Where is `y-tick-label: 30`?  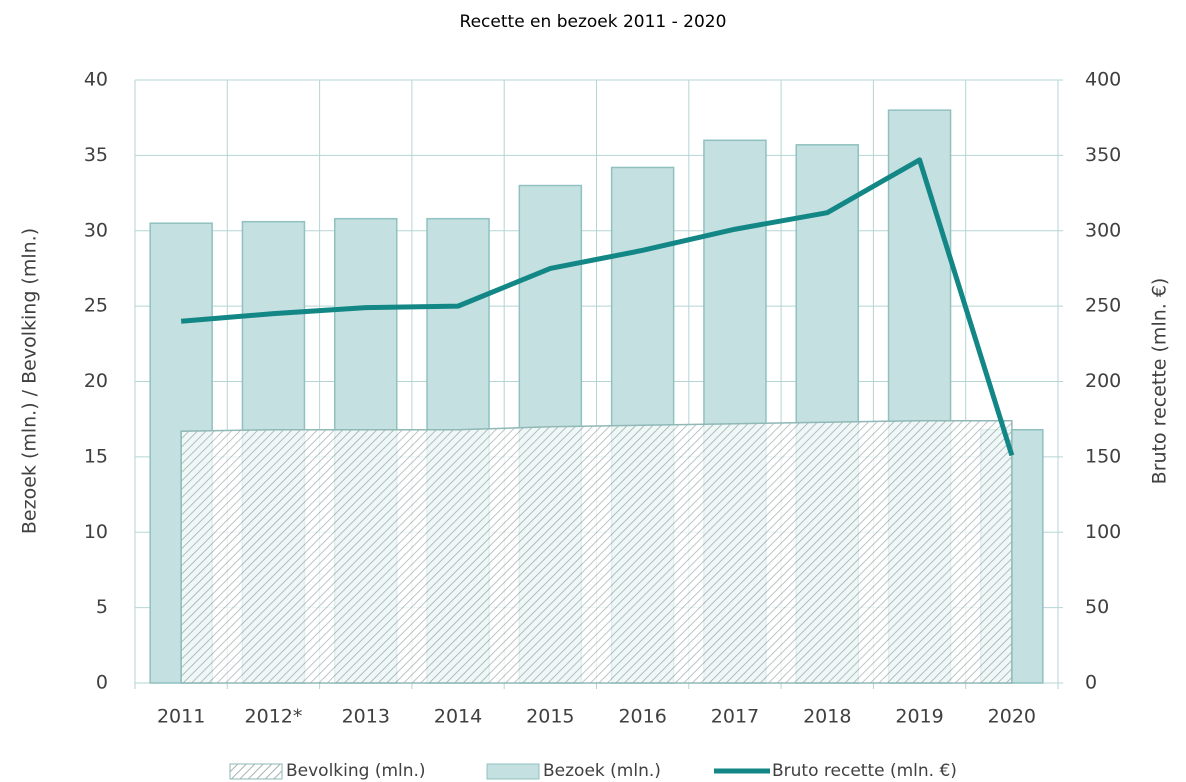 y-tick-label: 30 is located at coordinates (96, 230).